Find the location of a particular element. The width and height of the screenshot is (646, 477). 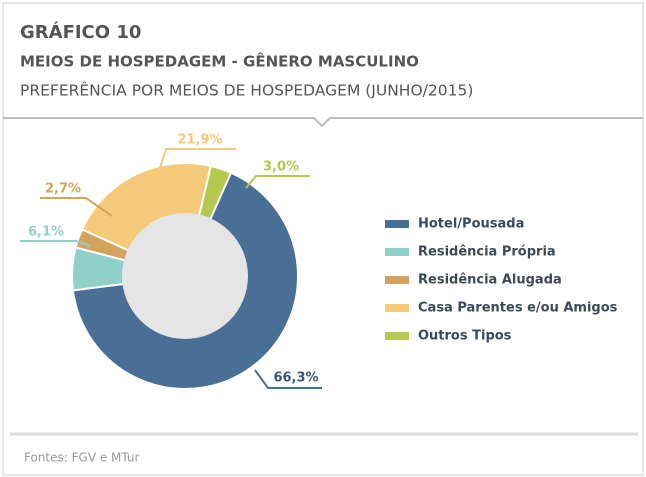

legend-label: Residência Alugada is located at coordinates (490, 280).